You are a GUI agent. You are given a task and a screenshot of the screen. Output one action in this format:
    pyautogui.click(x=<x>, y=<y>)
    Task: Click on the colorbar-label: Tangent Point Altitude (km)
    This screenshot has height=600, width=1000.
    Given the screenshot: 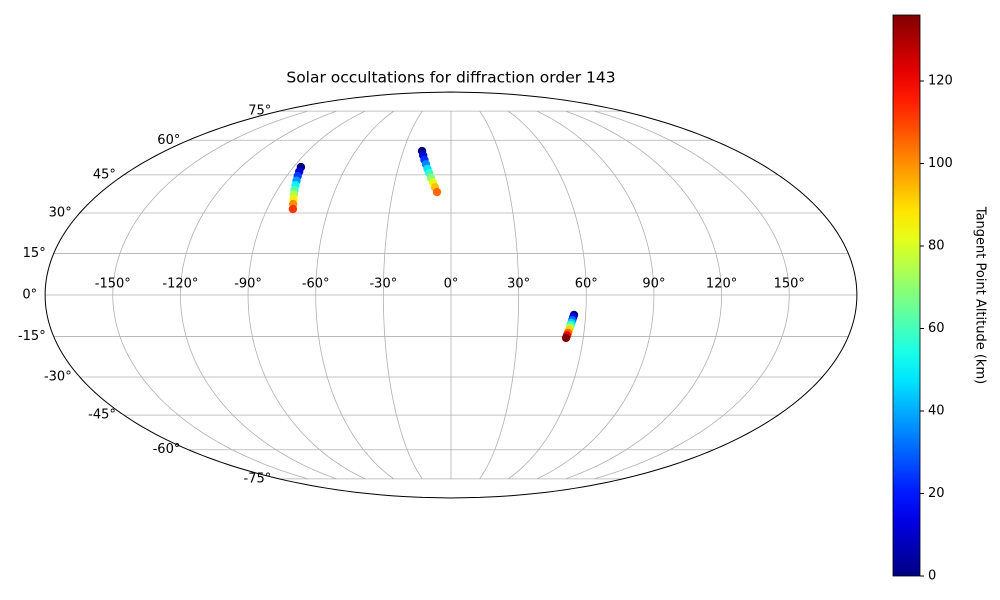 What is the action you would take?
    pyautogui.click(x=980, y=295)
    